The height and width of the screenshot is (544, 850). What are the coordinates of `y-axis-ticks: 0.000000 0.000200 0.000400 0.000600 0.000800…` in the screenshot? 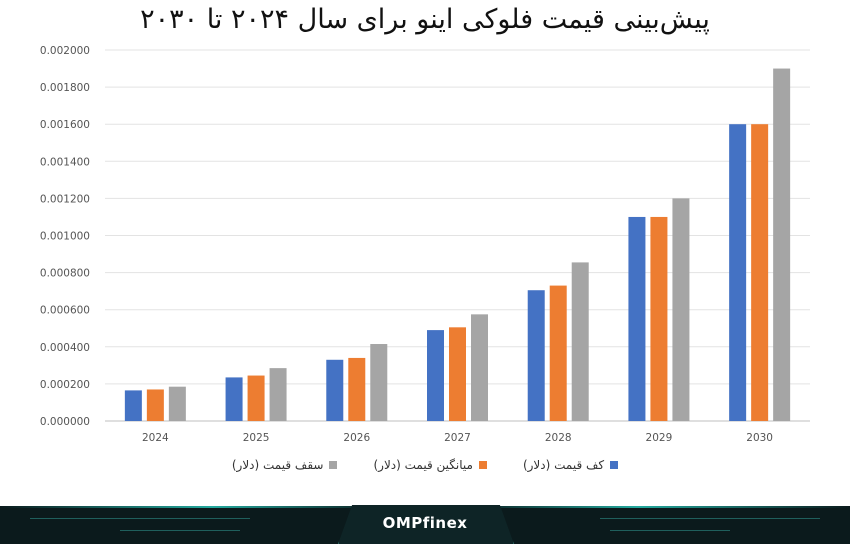 It's located at (65, 236).